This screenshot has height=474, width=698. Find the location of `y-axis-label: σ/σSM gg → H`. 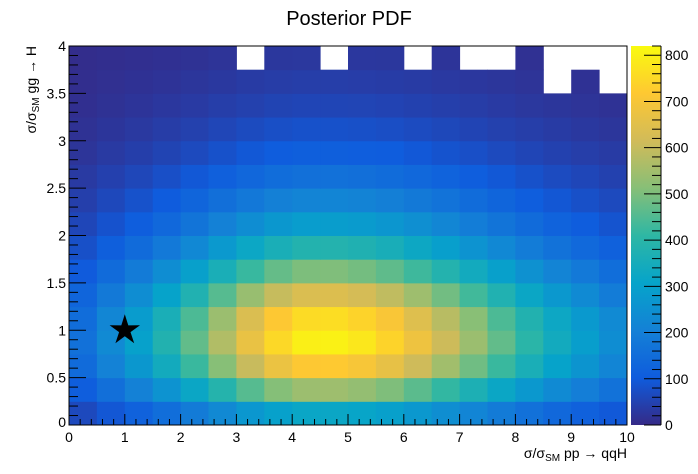

y-axis-label: σ/σSM gg → H is located at coordinates (32, 90).